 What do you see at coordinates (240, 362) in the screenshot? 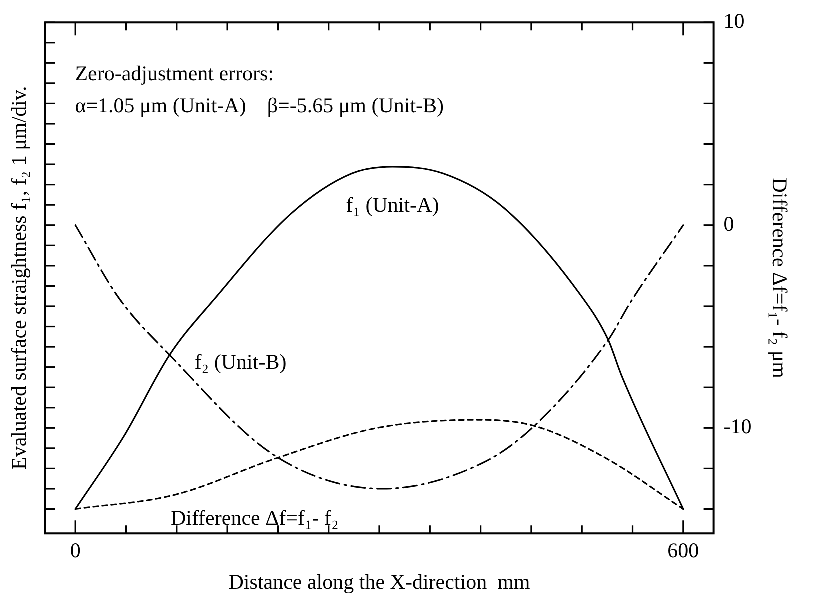
I see `series-label: f₂ (Unit-B)` at bounding box center [240, 362].